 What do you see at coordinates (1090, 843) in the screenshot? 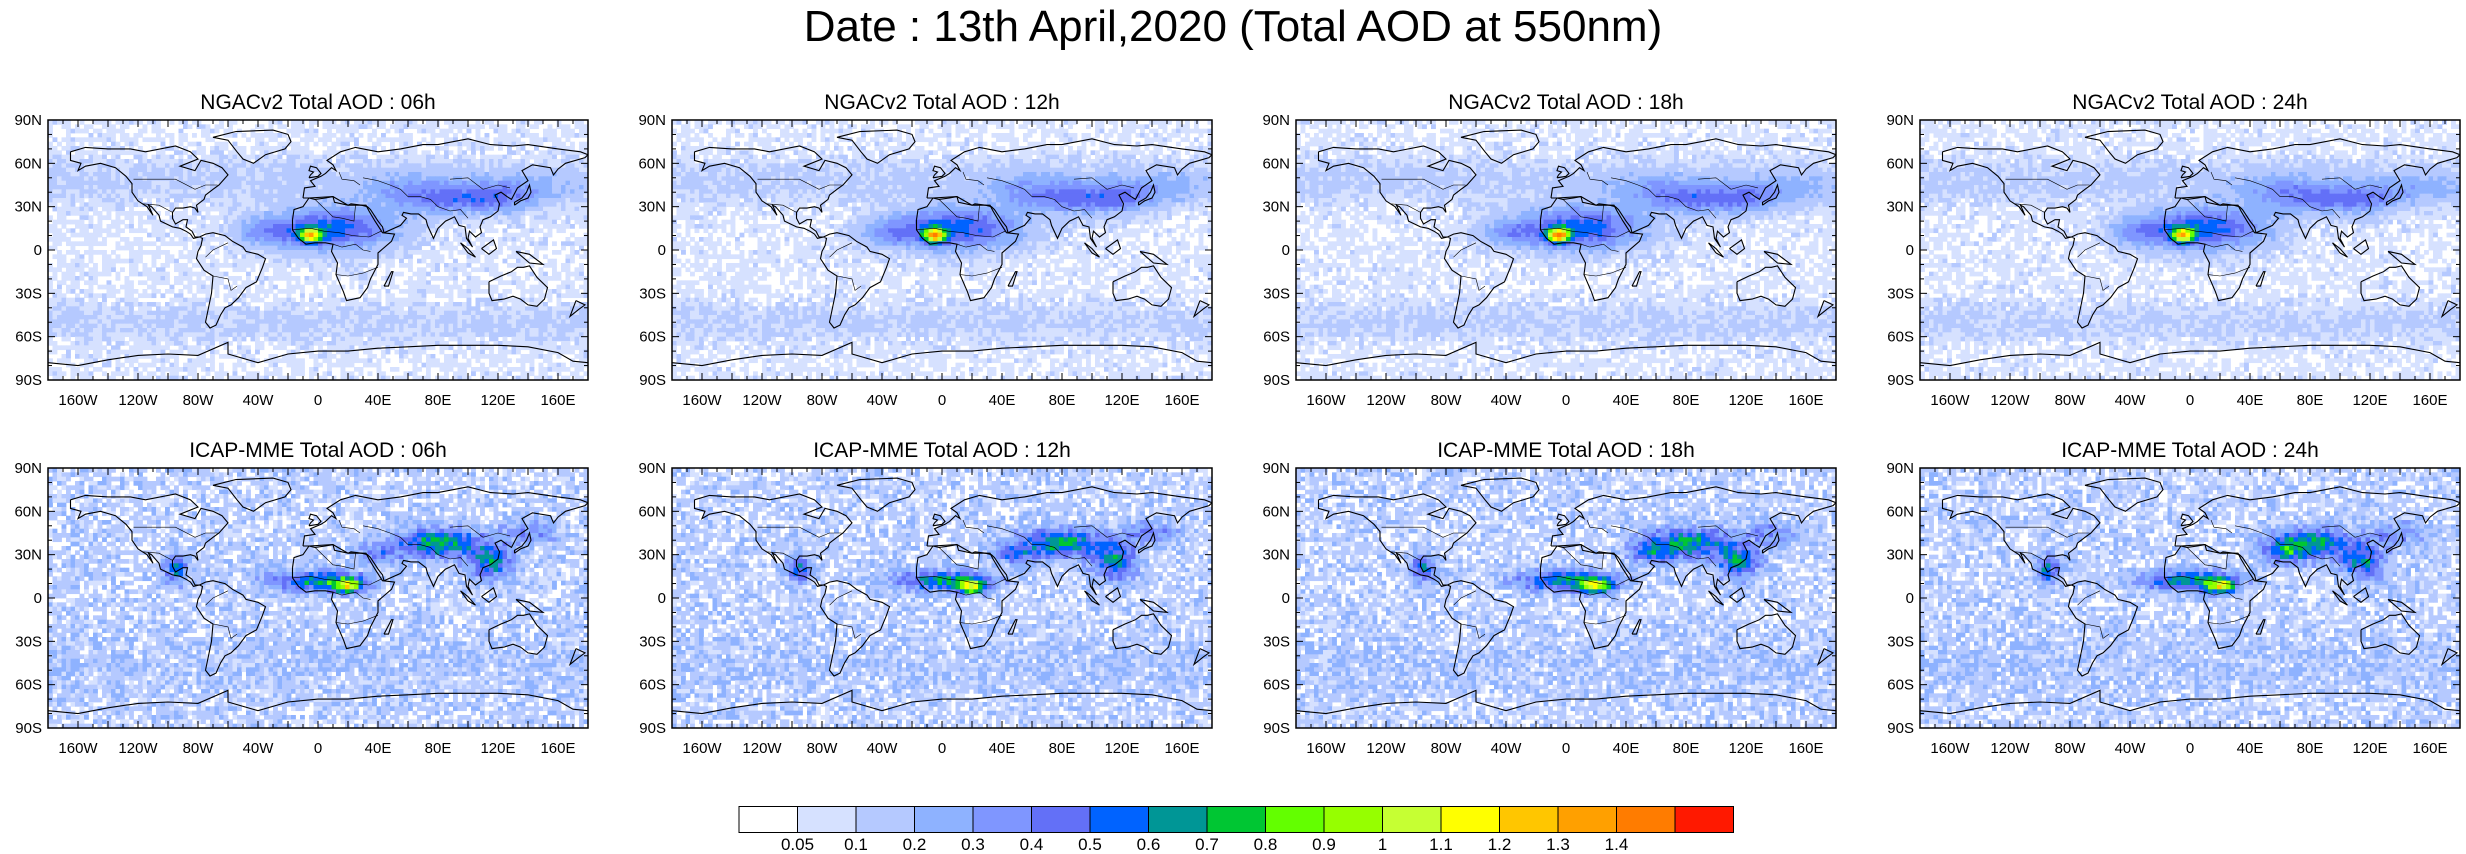
I see `colorbar-label: 0.5` at bounding box center [1090, 843].